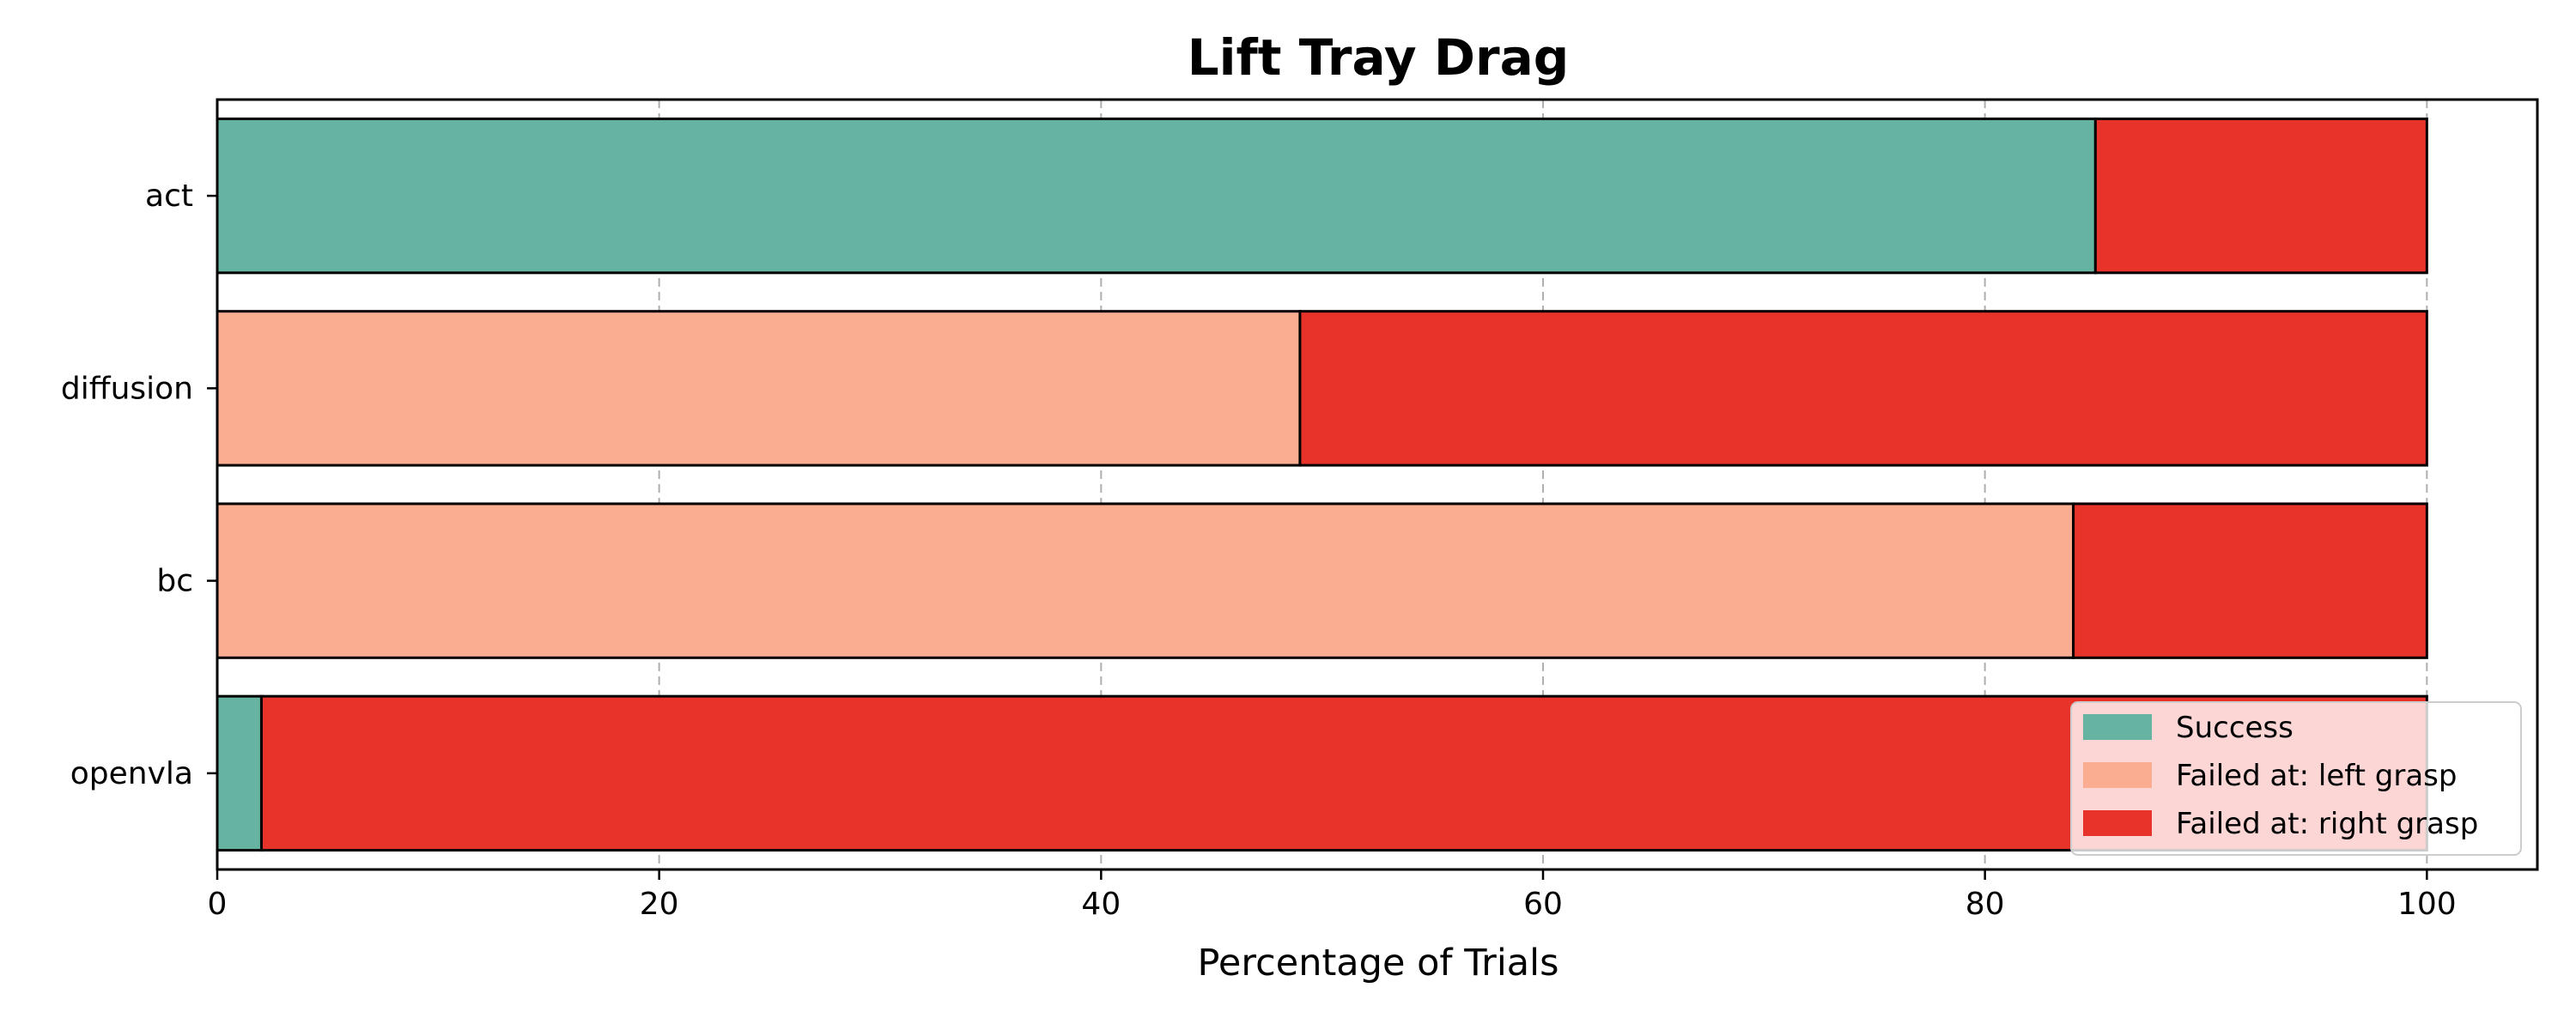  What do you see at coordinates (1985, 904) in the screenshot?
I see `x-tick-label-4: 80` at bounding box center [1985, 904].